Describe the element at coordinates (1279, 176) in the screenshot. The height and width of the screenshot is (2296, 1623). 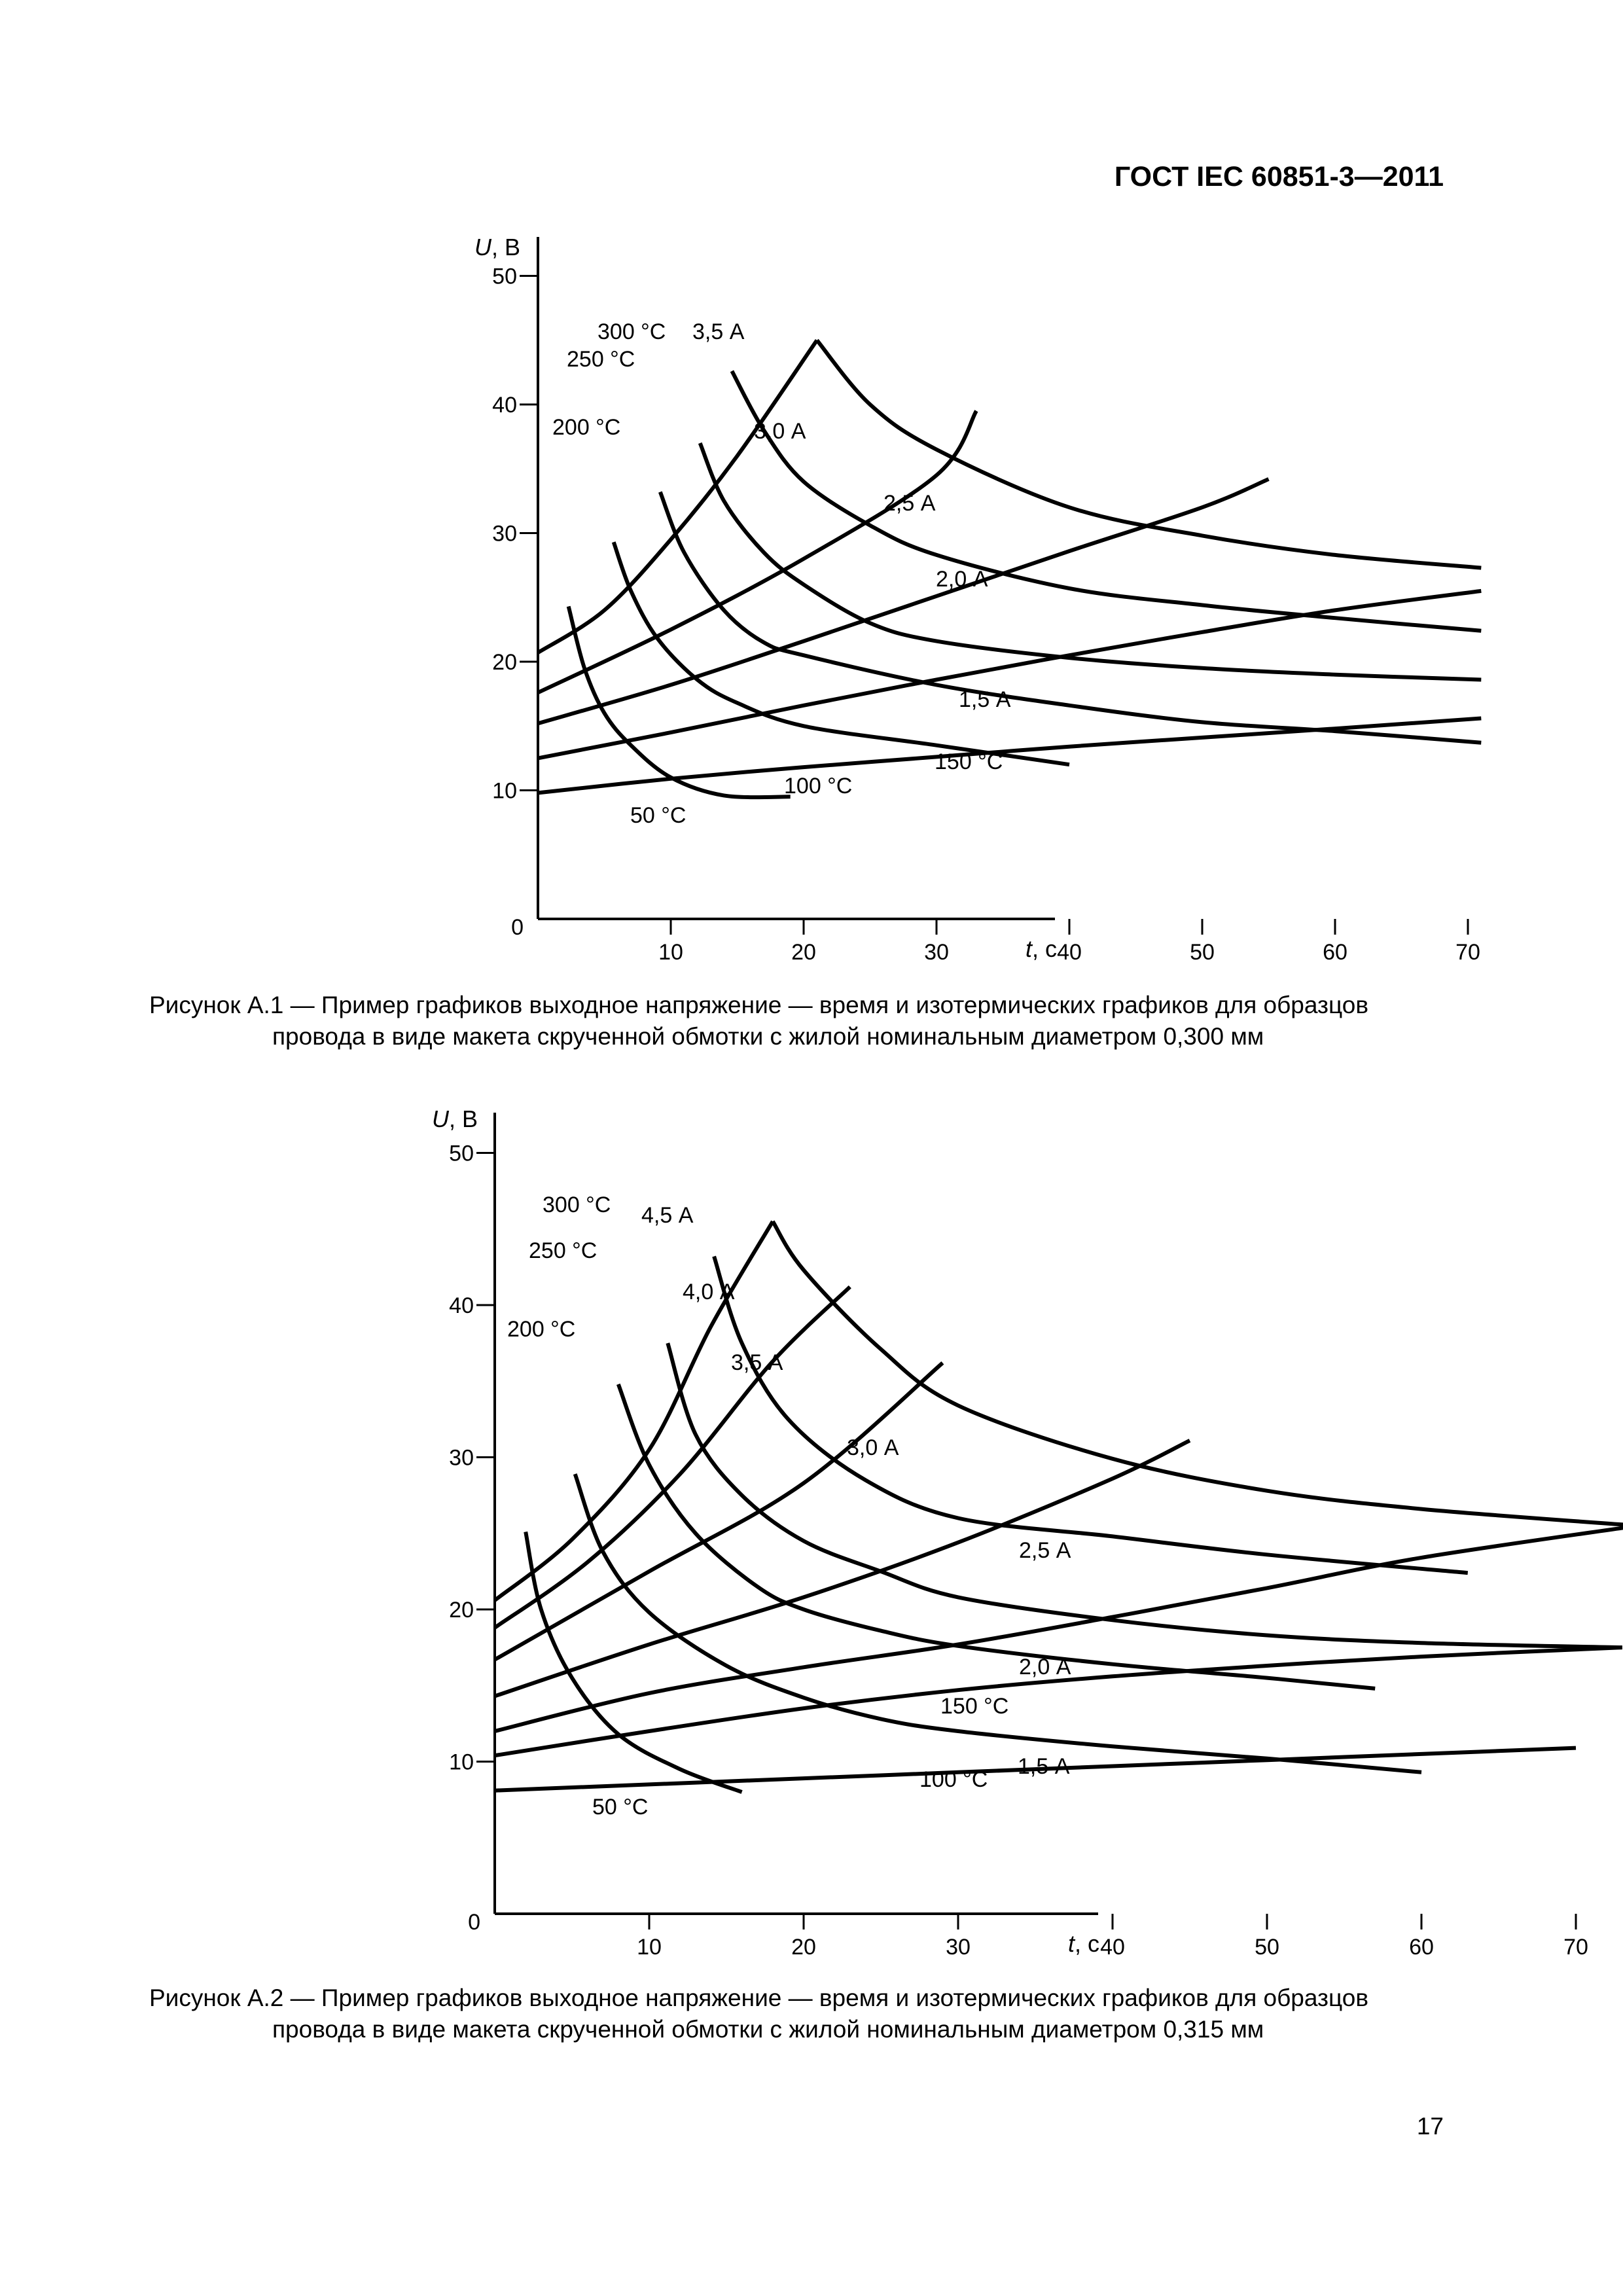
I see `document-header: ГОСТ IEC 60851-3—2011` at that location.